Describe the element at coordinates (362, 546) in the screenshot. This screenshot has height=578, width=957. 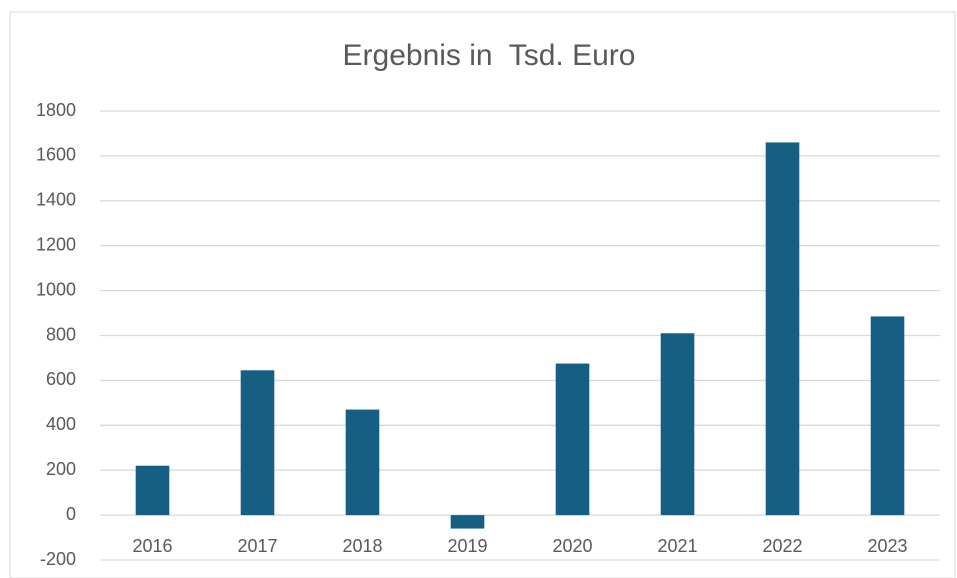
I see `x-tick-label: 2018` at that location.